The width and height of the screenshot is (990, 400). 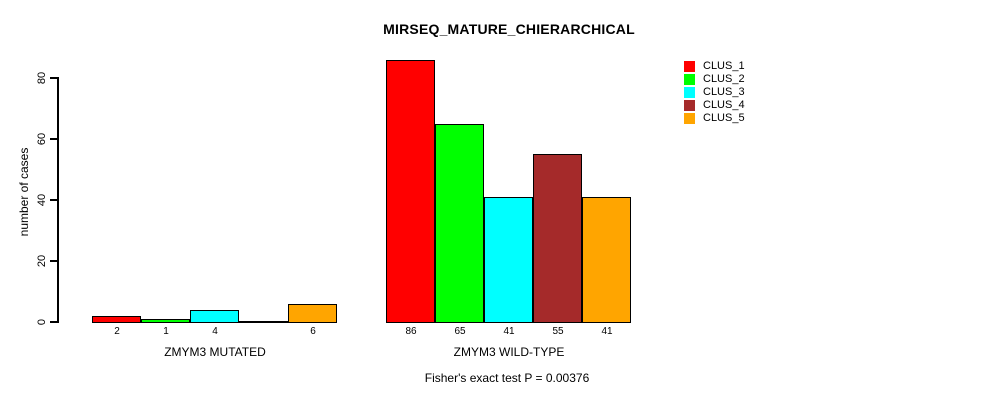 What do you see at coordinates (24, 192) in the screenshot?
I see `y-axis-label: number of cases` at bounding box center [24, 192].